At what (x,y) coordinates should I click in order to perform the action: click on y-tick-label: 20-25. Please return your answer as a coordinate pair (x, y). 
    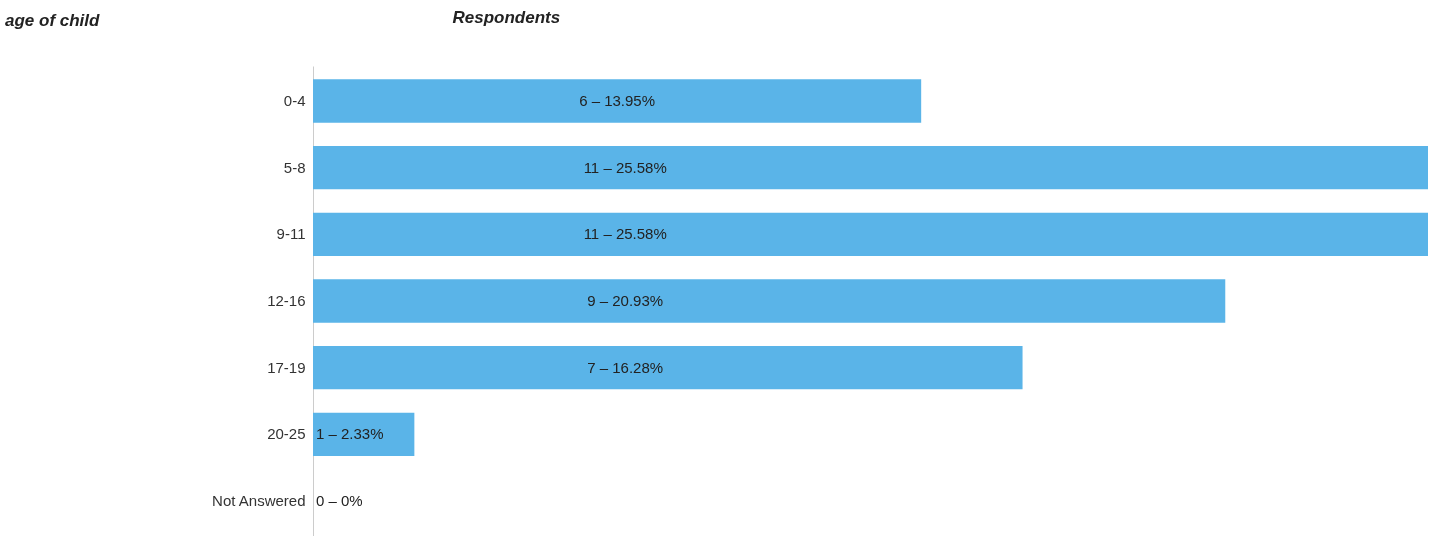
    Looking at the image, I should click on (286, 434).